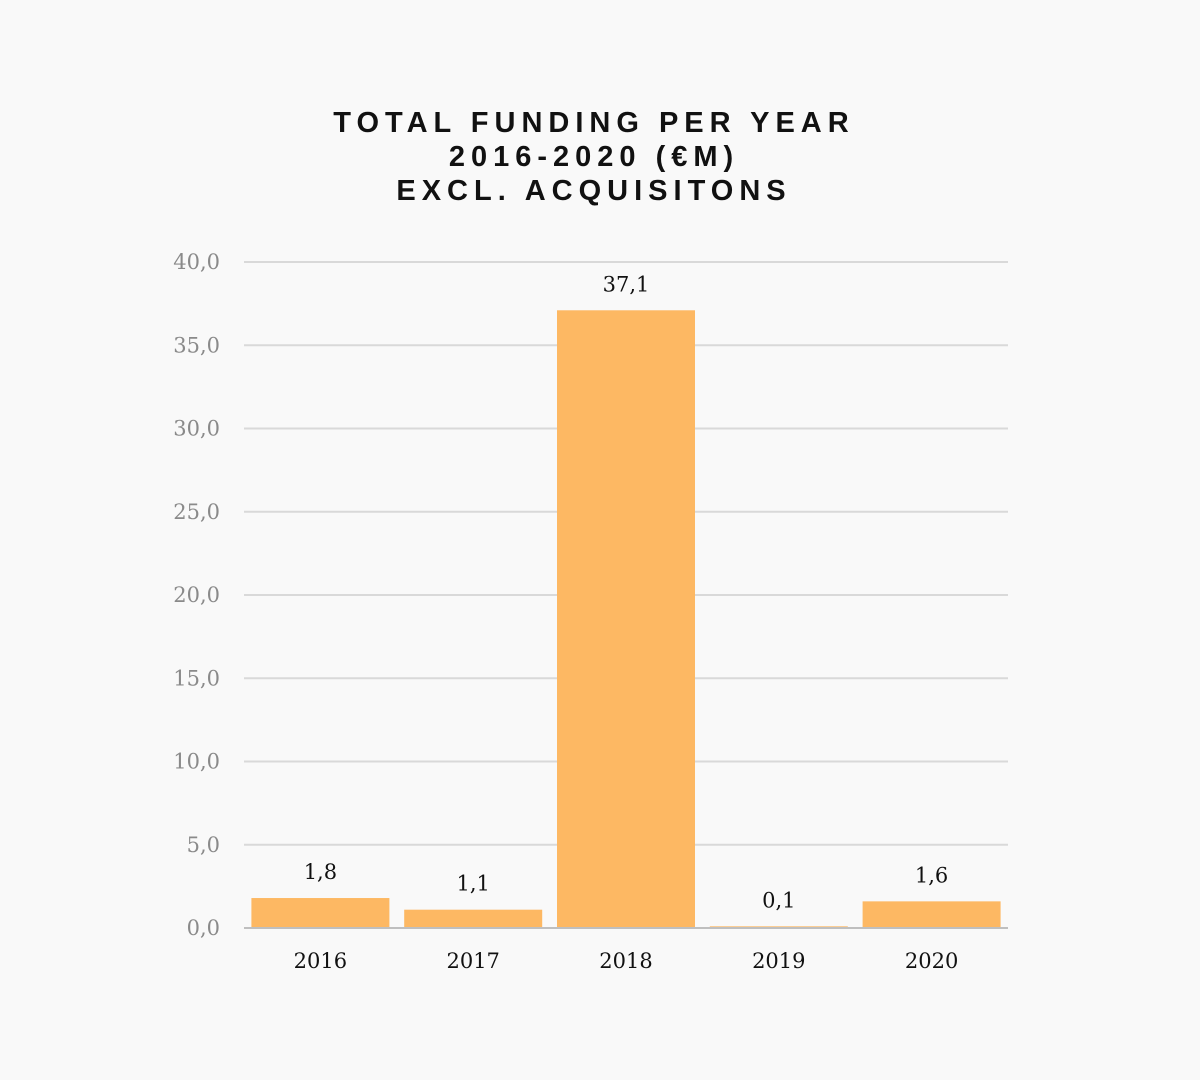  What do you see at coordinates (203, 928) in the screenshot?
I see `y-tick-label: 0,0` at bounding box center [203, 928].